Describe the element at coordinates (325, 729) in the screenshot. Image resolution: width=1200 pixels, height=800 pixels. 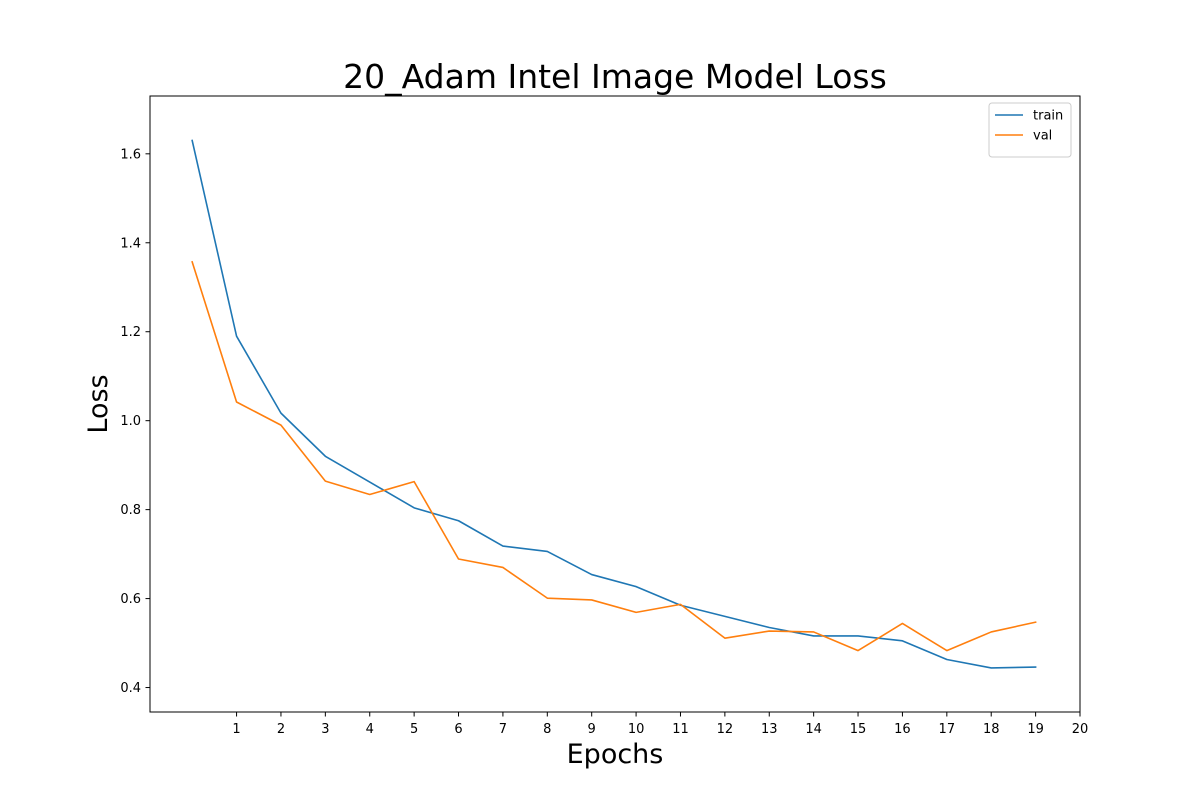
I see `x-tick-label: 3` at that location.